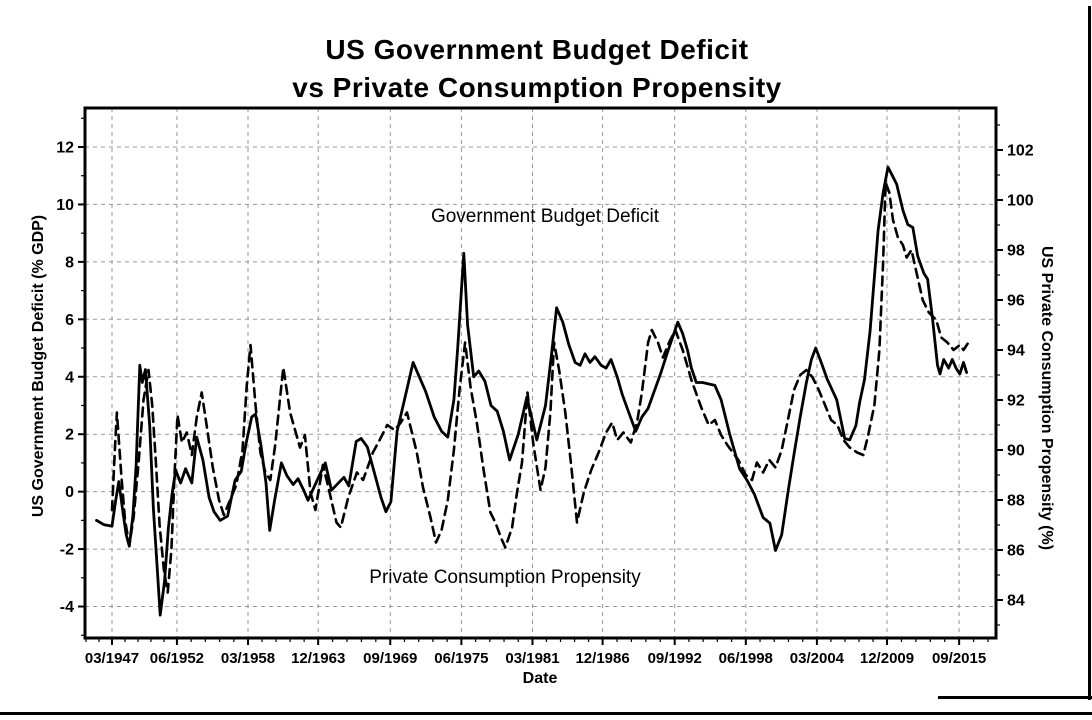 The image size is (1092, 720). What do you see at coordinates (390, 658) in the screenshot?
I see `x-tick-label: 09/1969` at bounding box center [390, 658].